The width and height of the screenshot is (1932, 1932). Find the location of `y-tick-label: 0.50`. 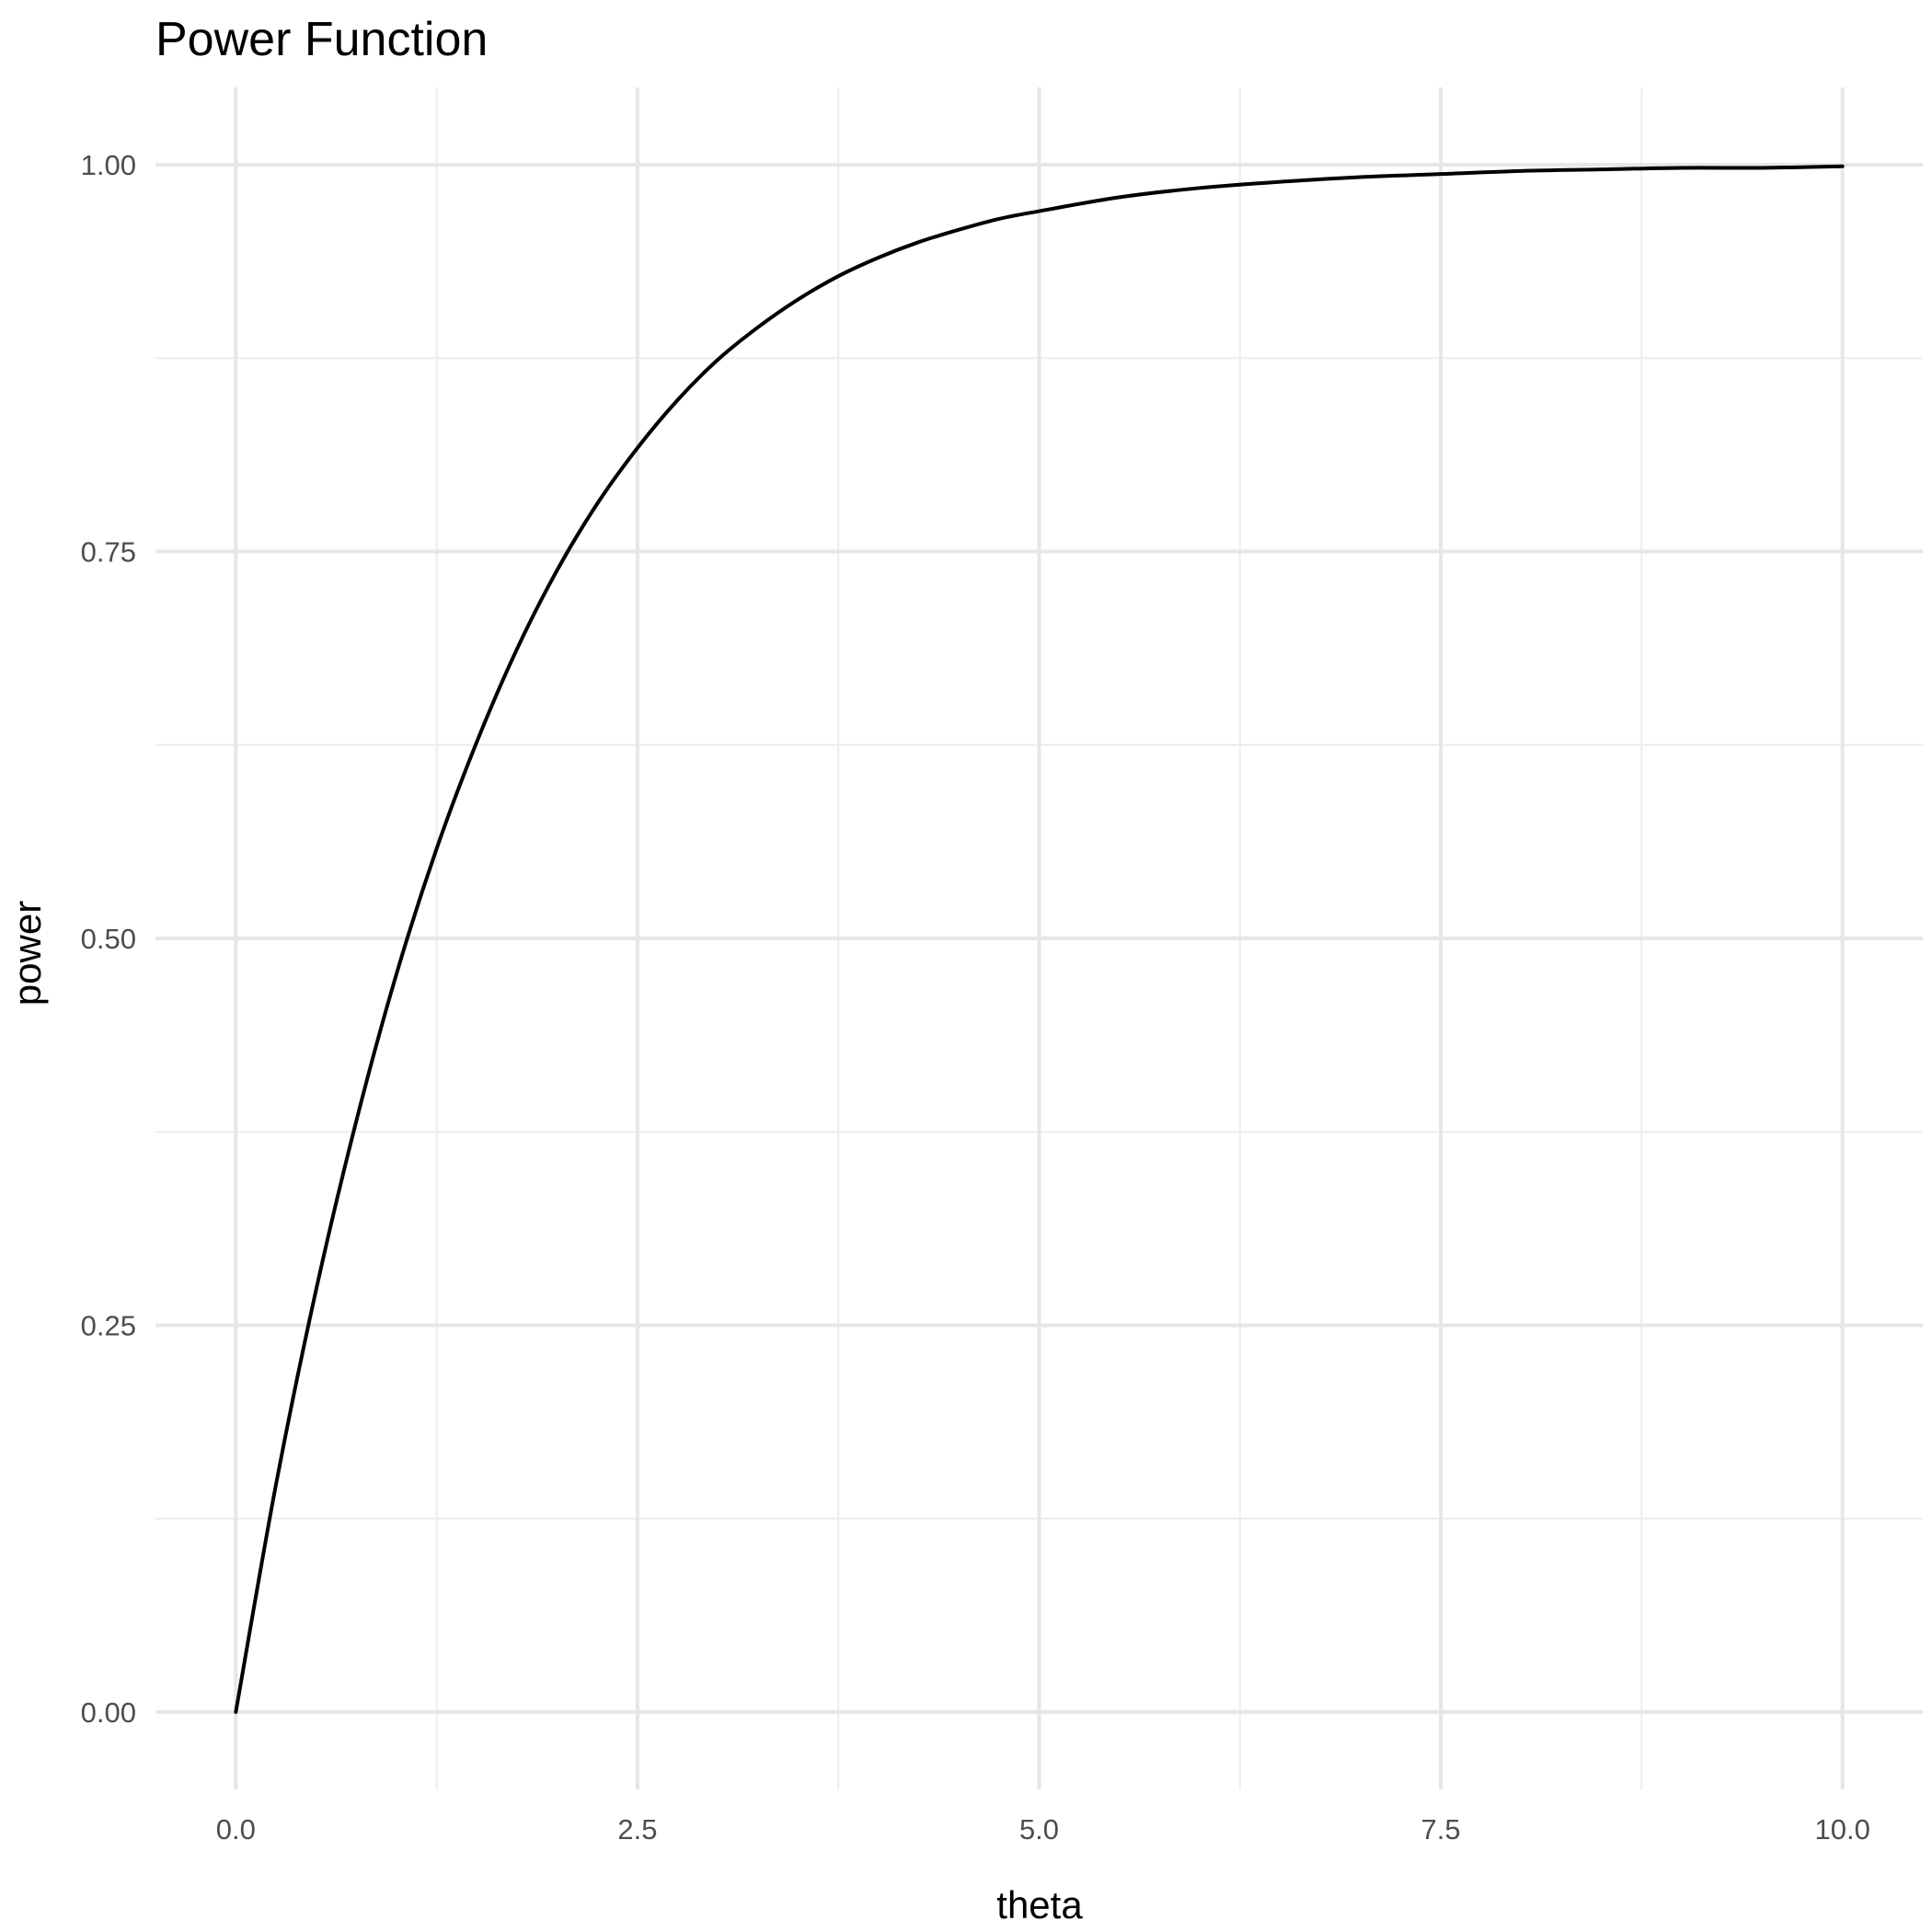

y-tick-label: 0.50 is located at coordinates (108, 939).